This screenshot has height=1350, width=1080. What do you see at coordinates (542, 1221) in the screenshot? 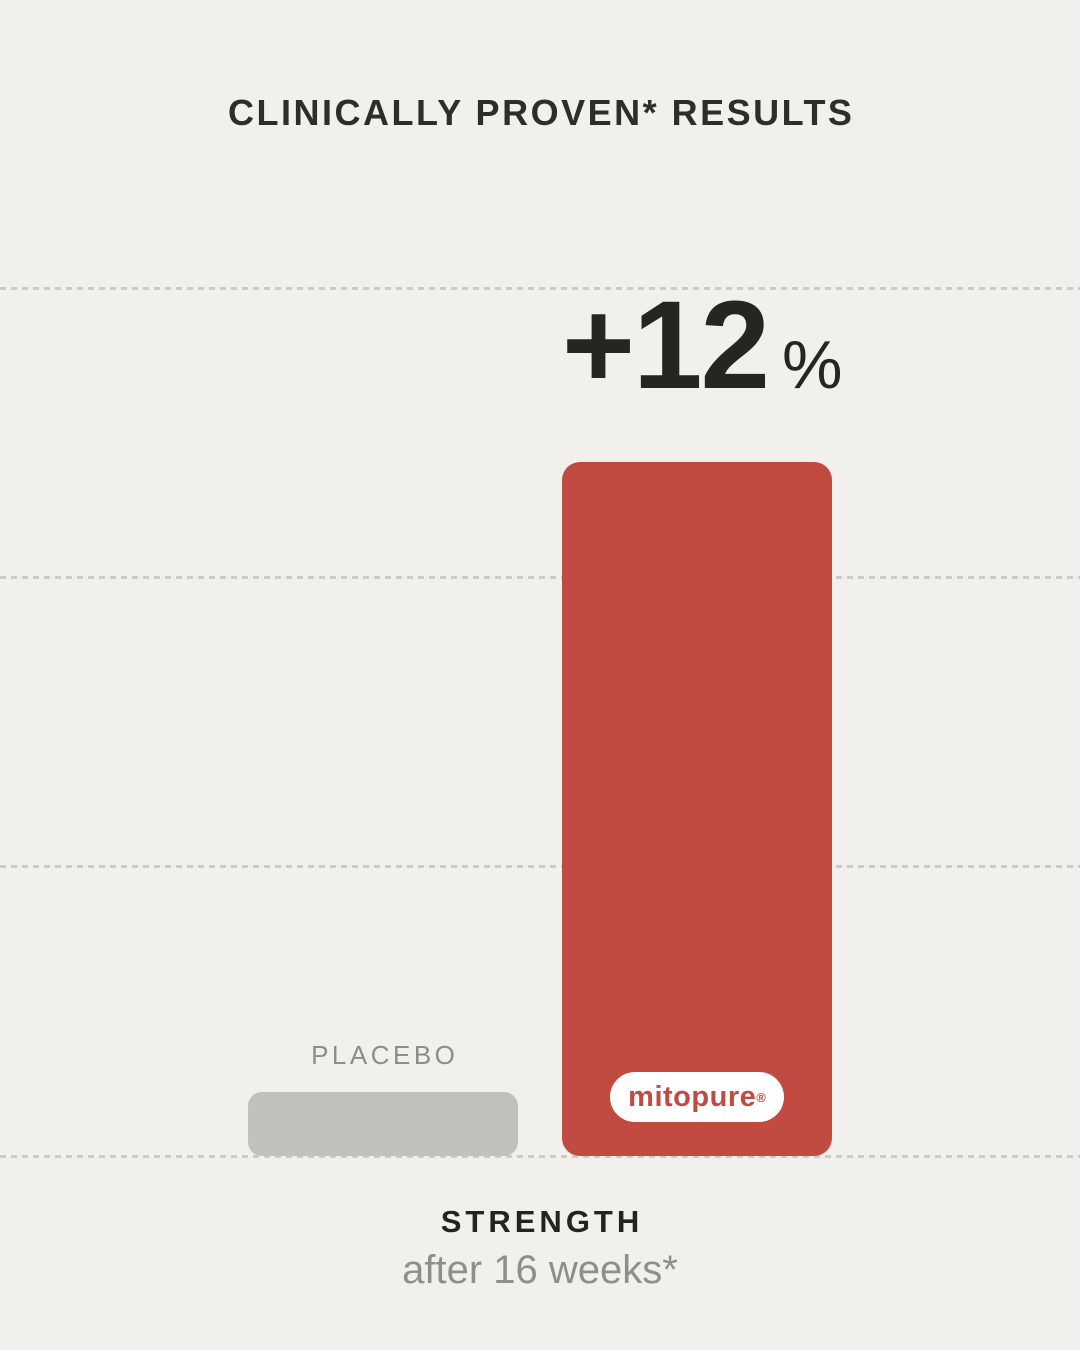
I see `category-label: STRENGTH` at bounding box center [542, 1221].